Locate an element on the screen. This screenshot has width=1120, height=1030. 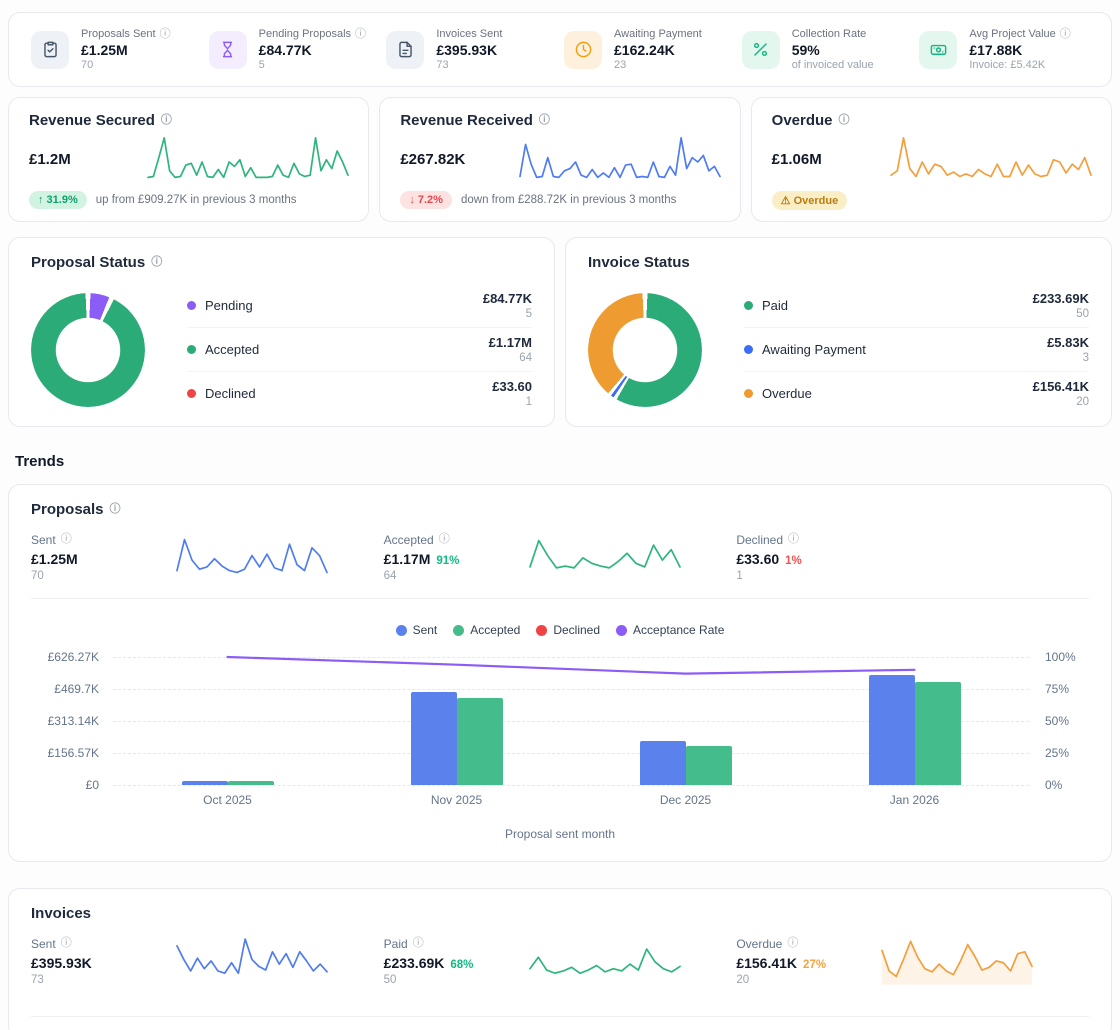
invoices-paid-sparkline is located at coordinates (605, 961).